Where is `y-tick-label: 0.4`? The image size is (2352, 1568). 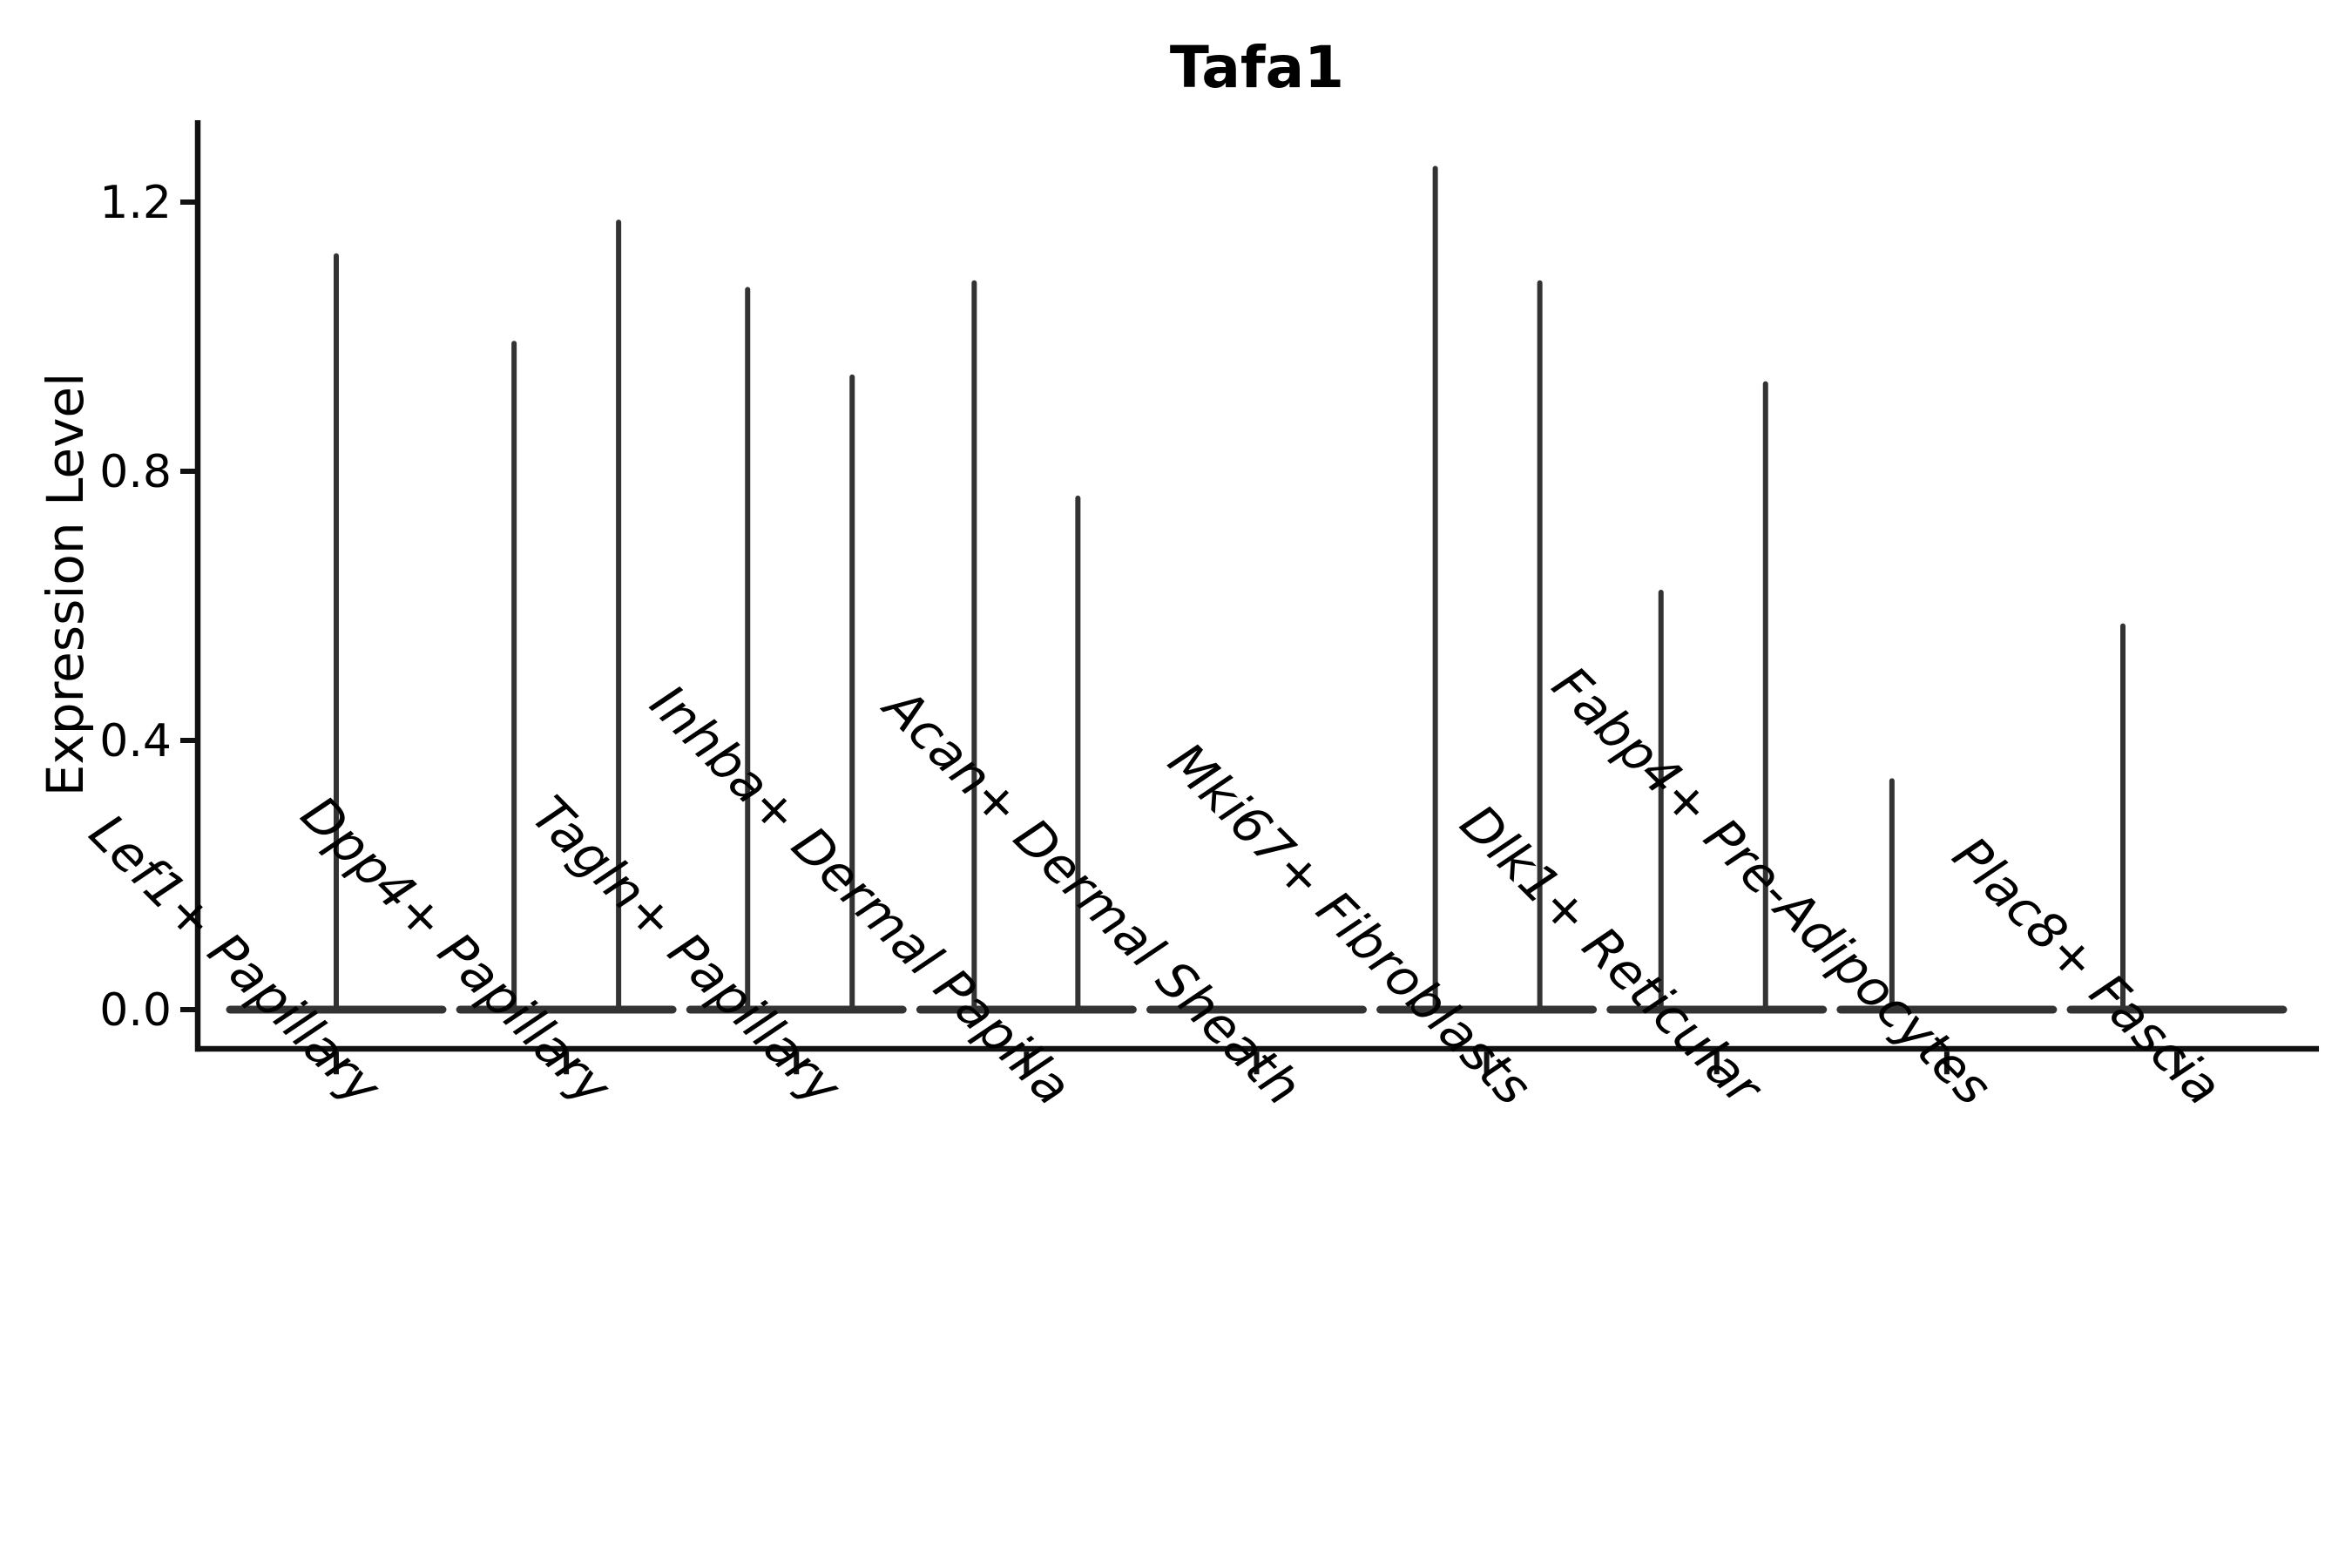
y-tick-label: 0.4 is located at coordinates (135, 741).